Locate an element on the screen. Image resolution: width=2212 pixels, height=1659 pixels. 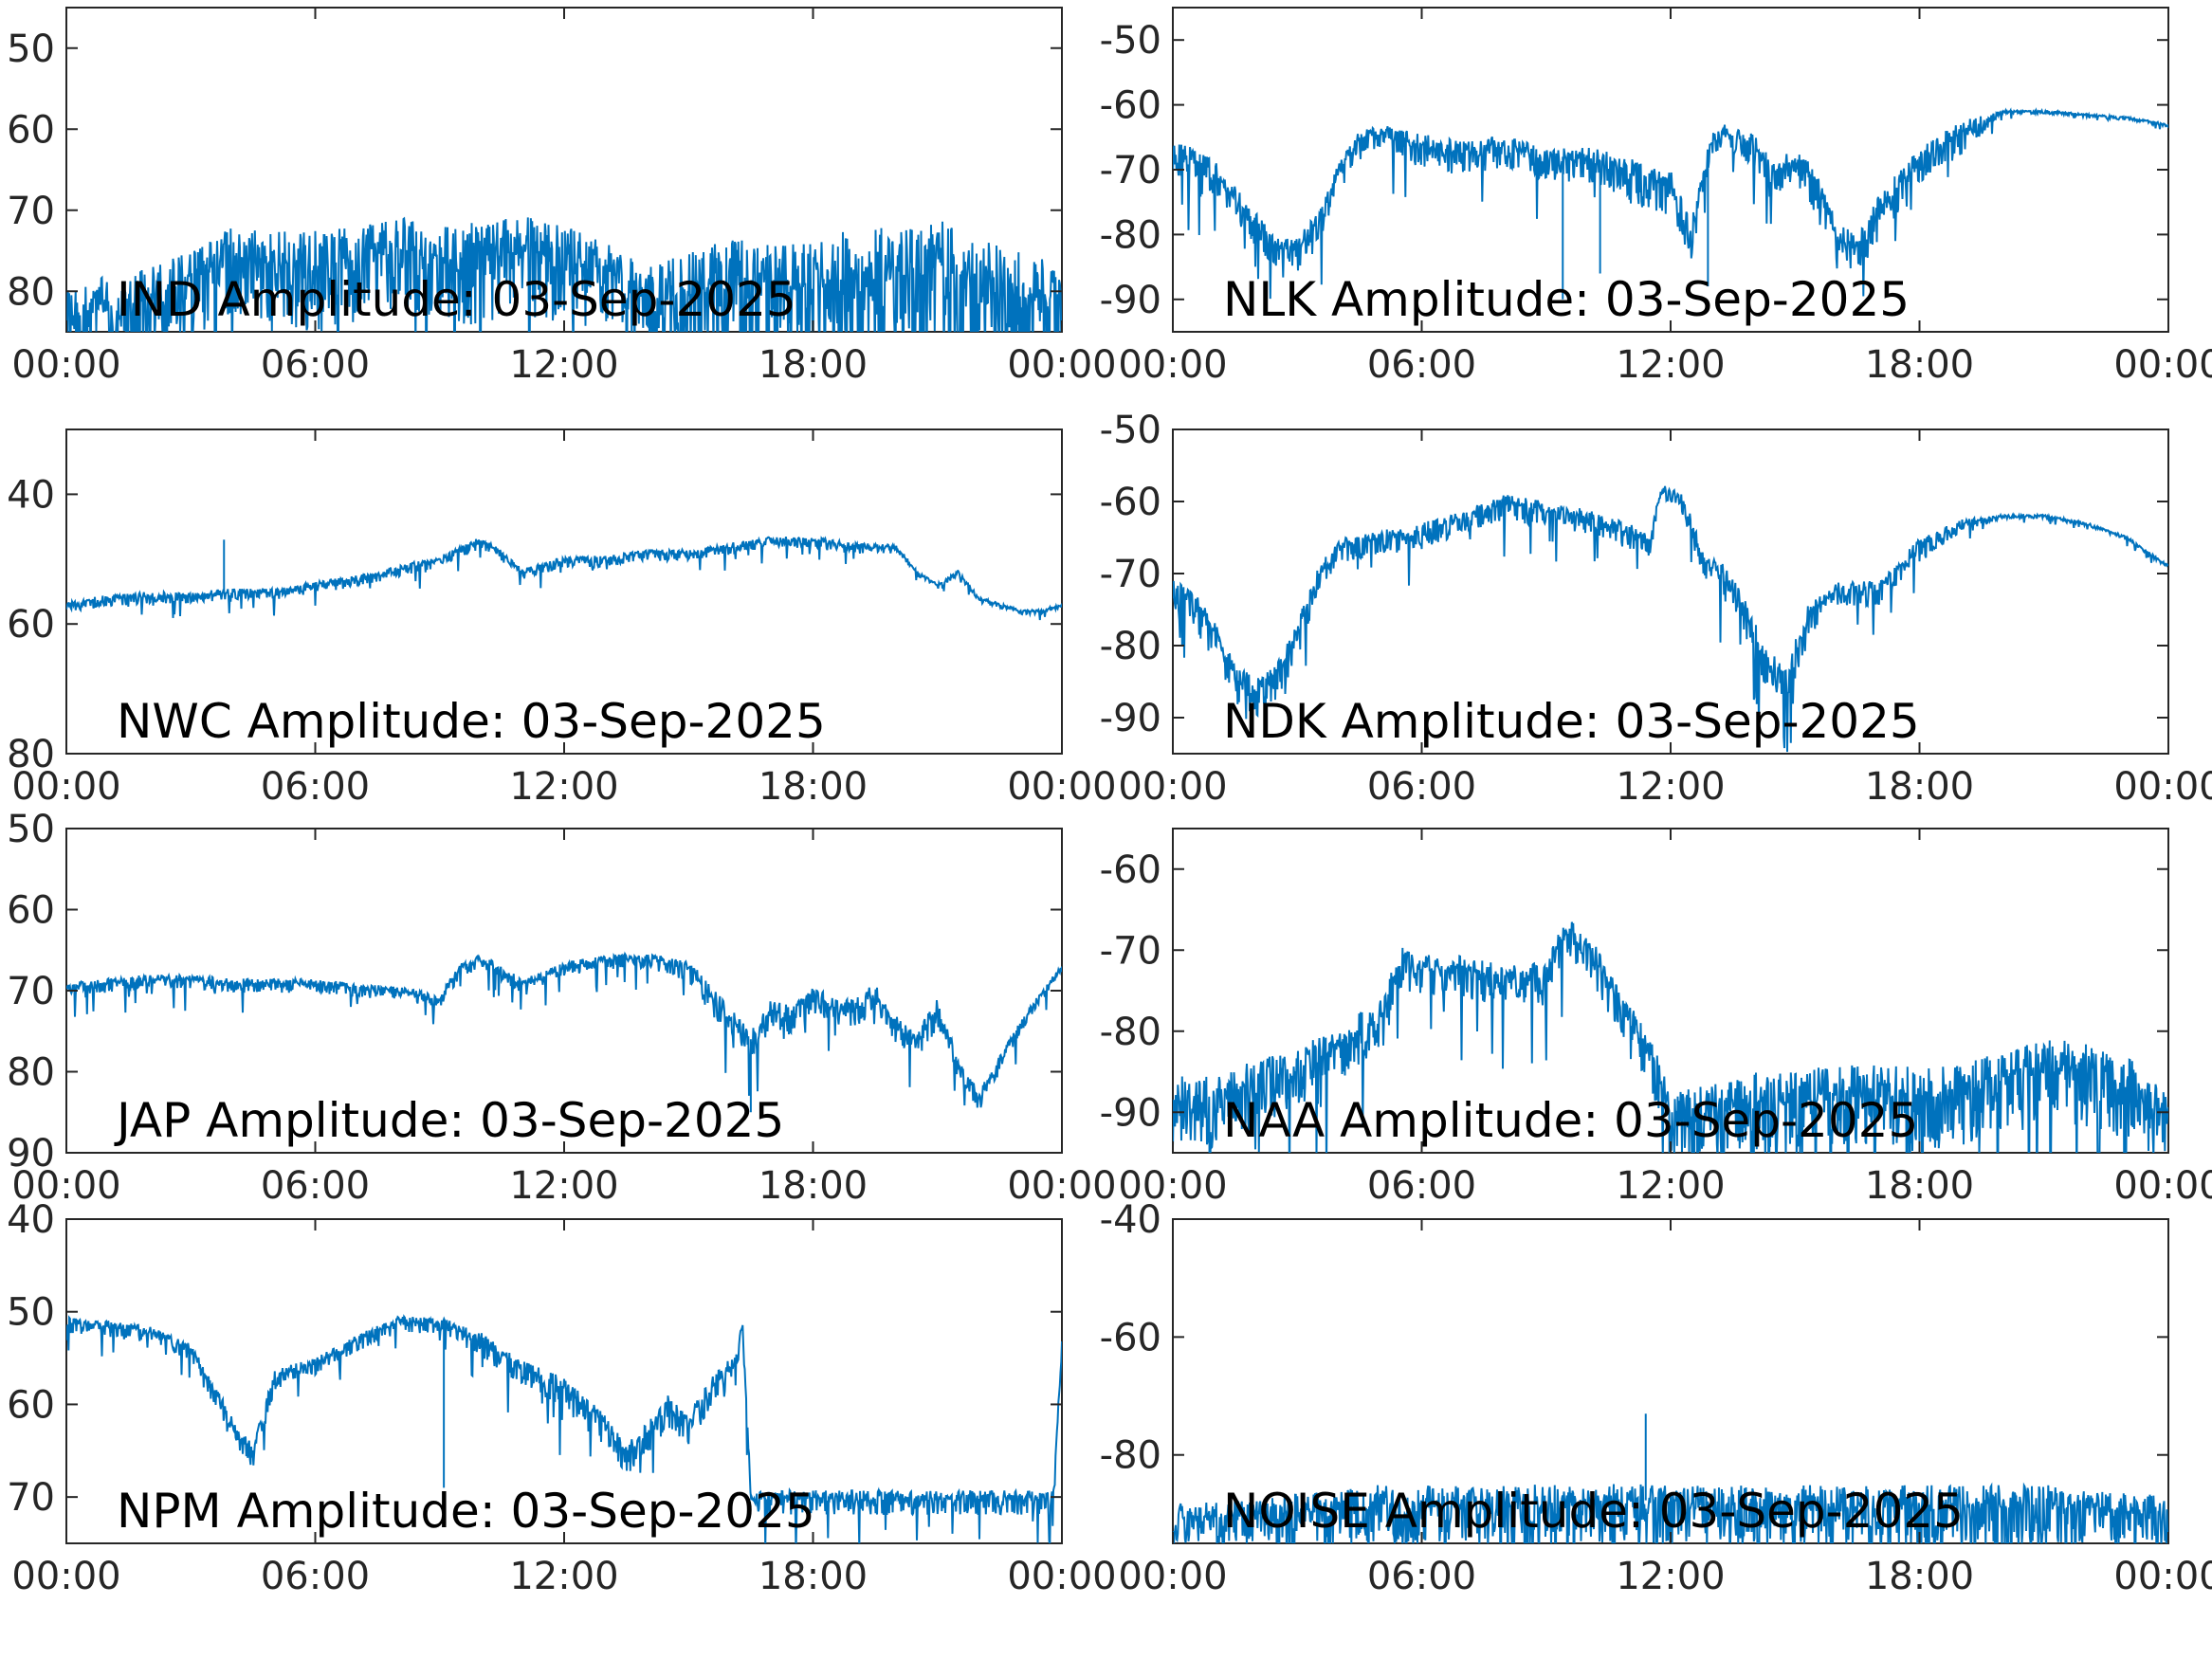
panel-title: NLK Amplitude: 03-Sep-2025 is located at coordinates (1566, 299).